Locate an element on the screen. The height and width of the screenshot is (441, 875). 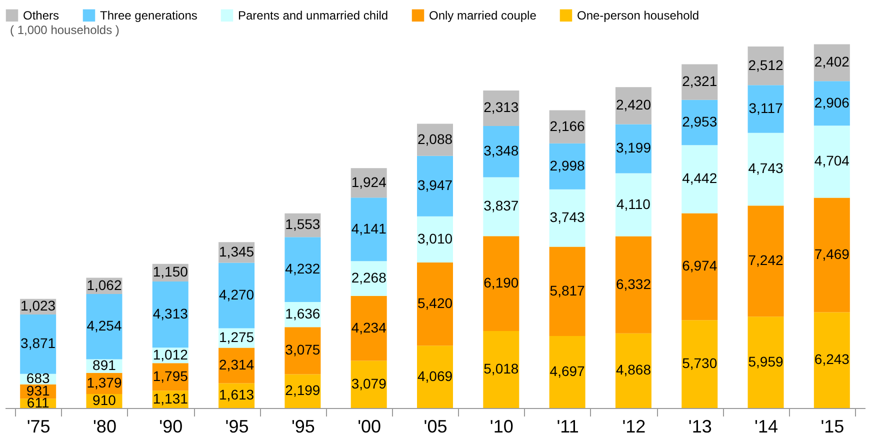
data-label: 4,141 is located at coordinates (369, 228).